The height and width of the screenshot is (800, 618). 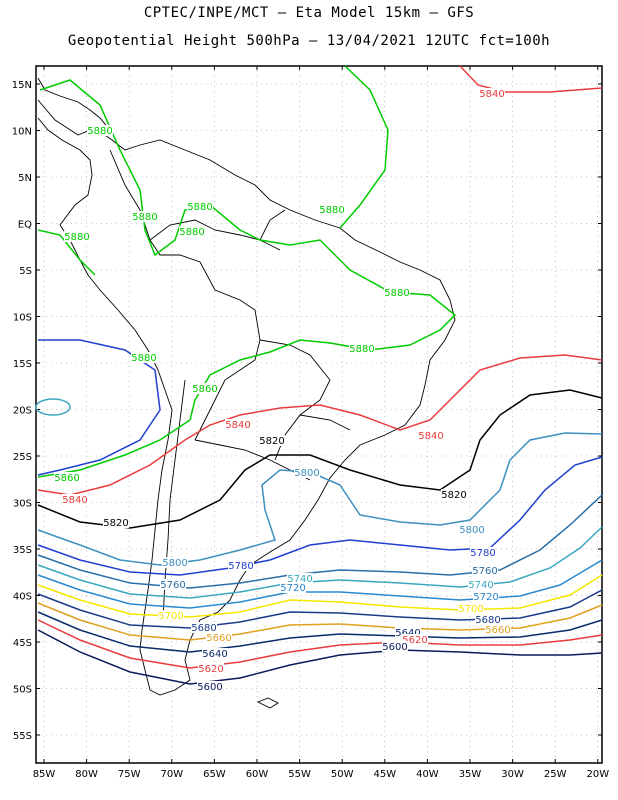 What do you see at coordinates (66, 252) in the screenshot?
I see `contour-5880-west` at bounding box center [66, 252].